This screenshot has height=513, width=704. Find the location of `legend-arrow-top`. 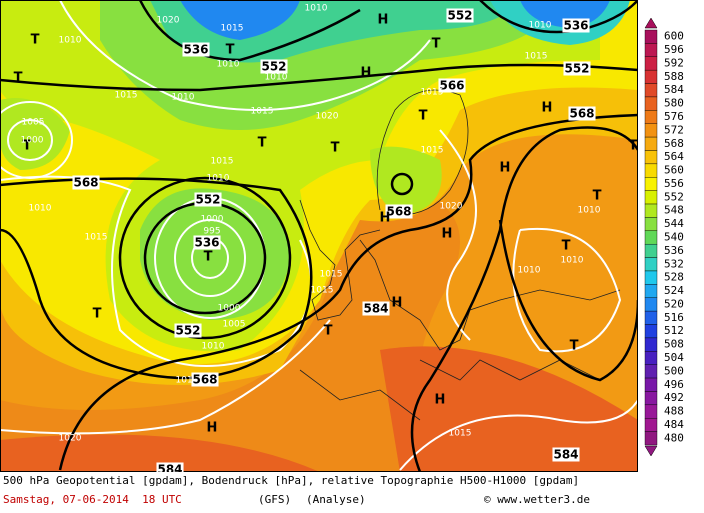

legend-arrow-top is located at coordinates (651, 23).